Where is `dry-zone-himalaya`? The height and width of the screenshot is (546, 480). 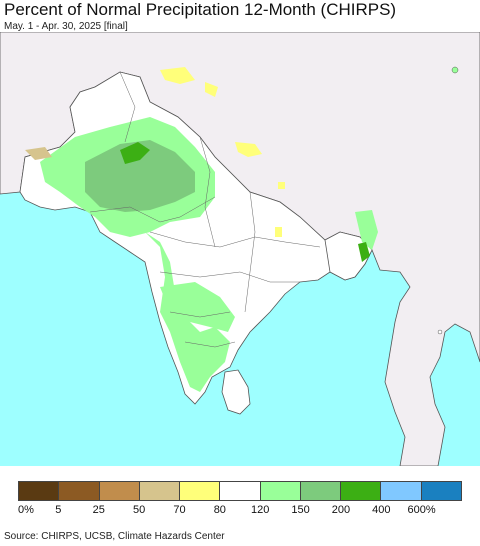 dry-zone-himalaya is located at coordinates (211, 89).